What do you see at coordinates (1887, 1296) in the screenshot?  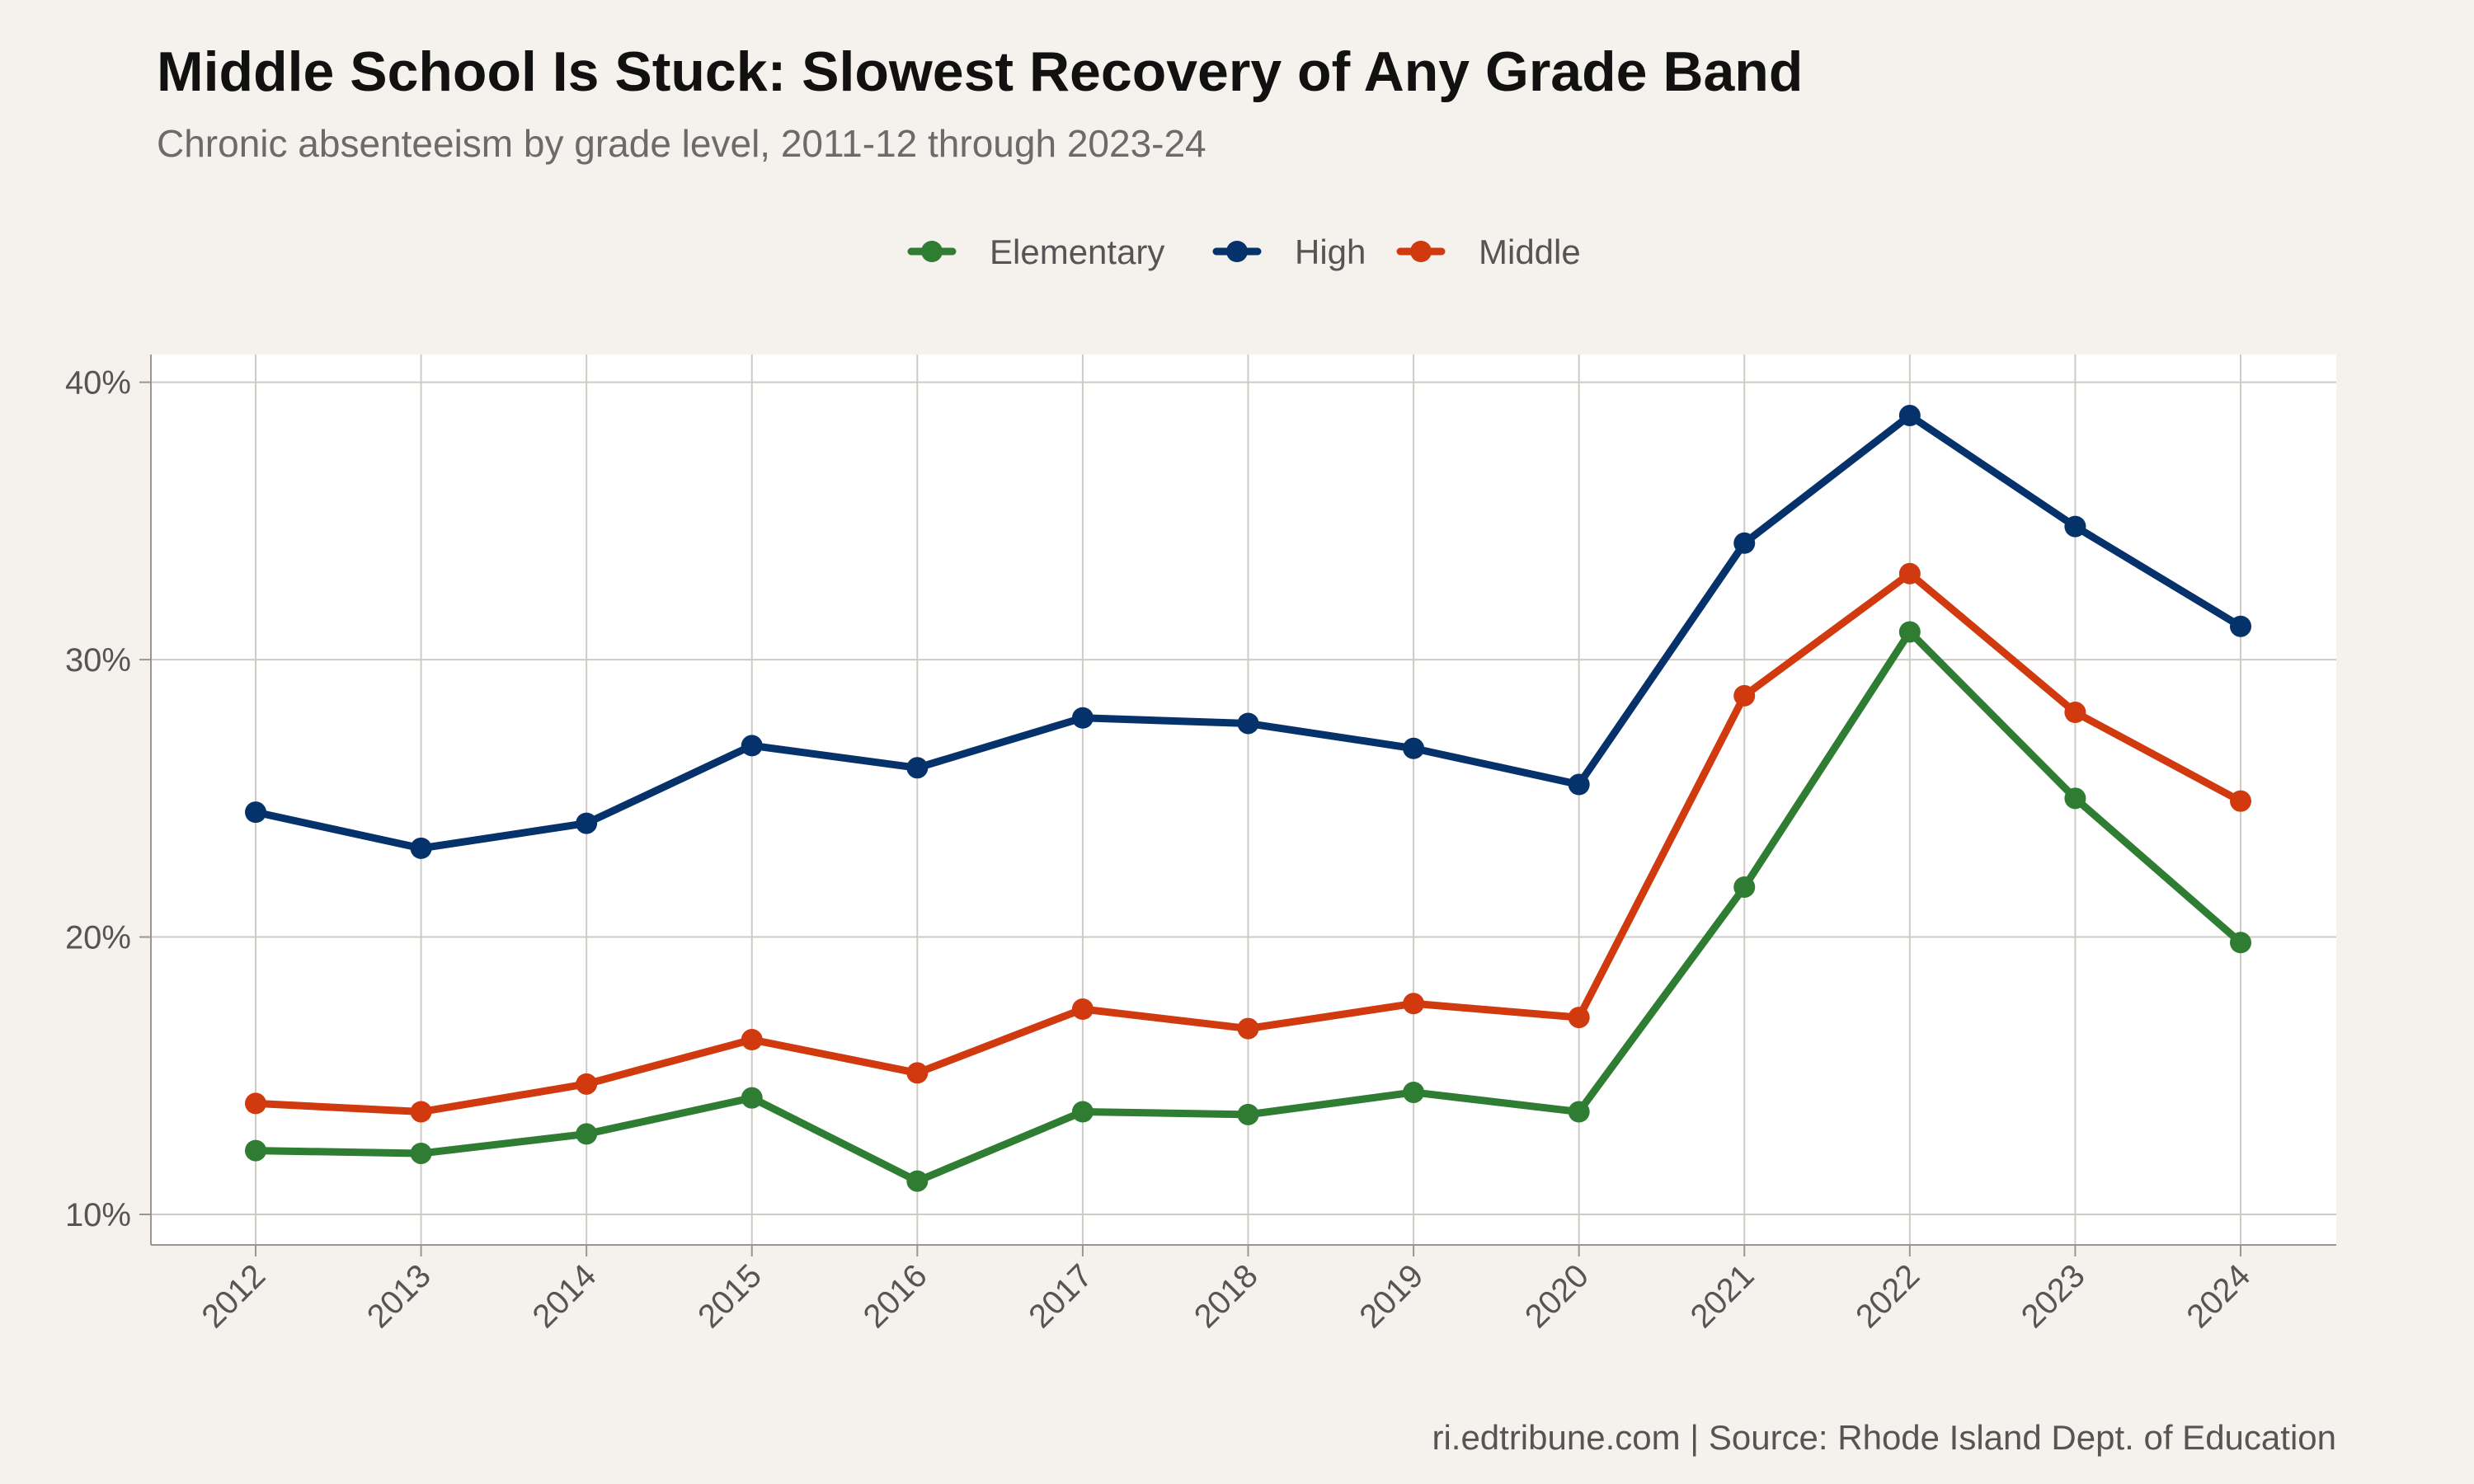 I see `x-tick-label: 2022` at bounding box center [1887, 1296].